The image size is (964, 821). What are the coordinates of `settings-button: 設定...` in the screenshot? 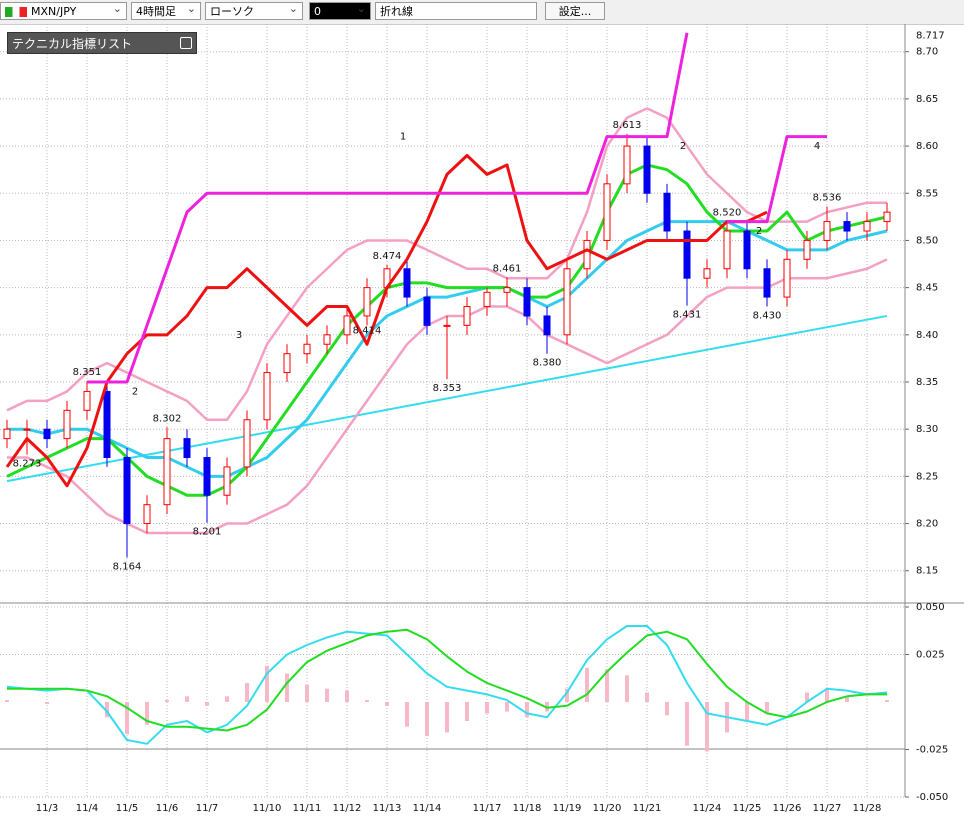 It's located at (575, 11).